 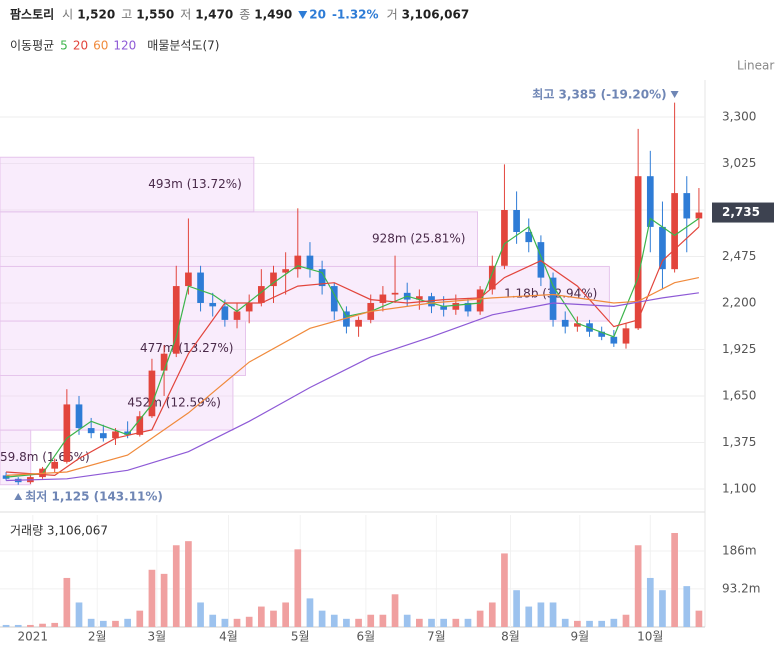 I want to click on volume-profile-label: 493m (13.72%), so click(x=195, y=184).